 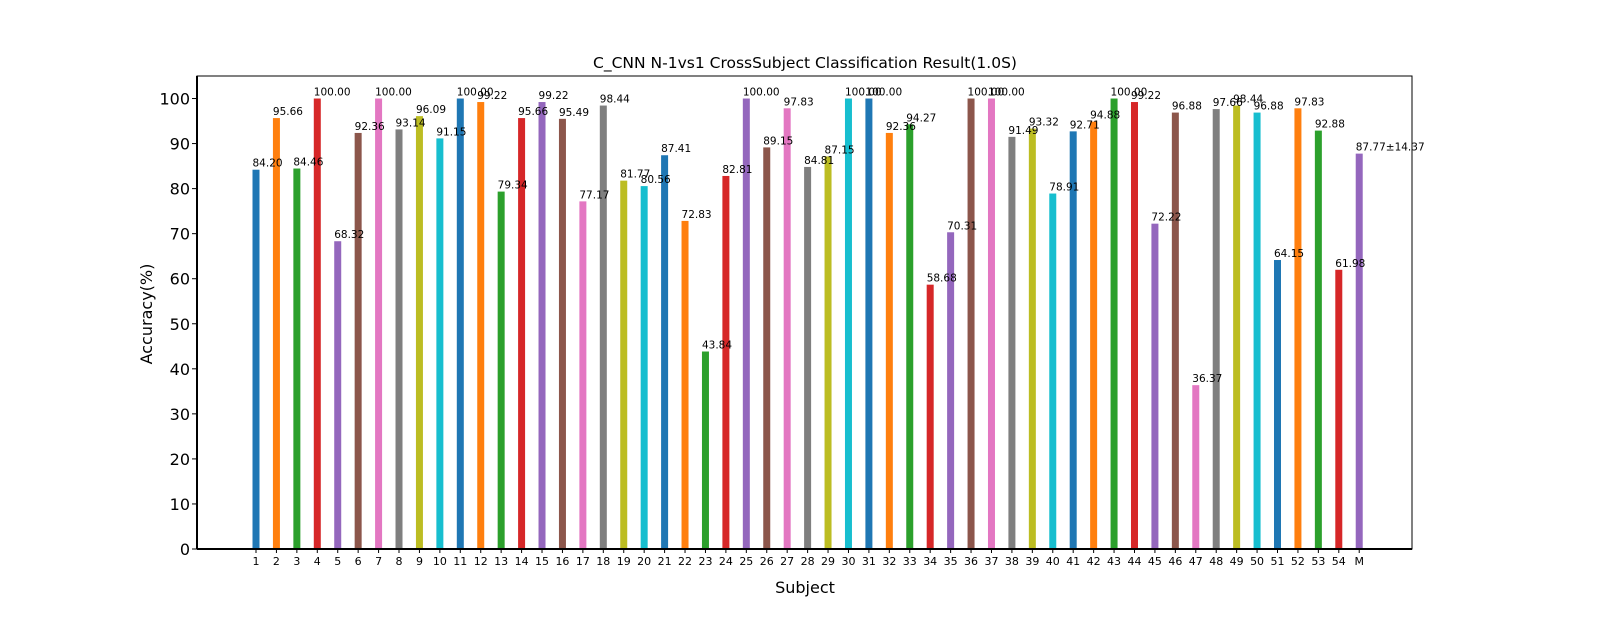 What do you see at coordinates (799, 102) in the screenshot?
I see `data-label-subject-27: 97.83` at bounding box center [799, 102].